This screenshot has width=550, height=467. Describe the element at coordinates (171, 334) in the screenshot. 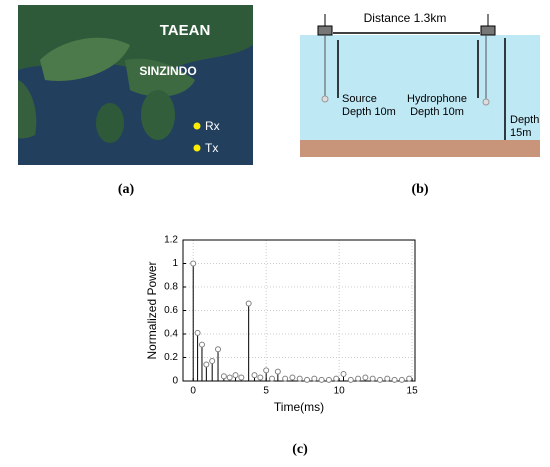

I see `y-tick-label: 0.4` at that location.